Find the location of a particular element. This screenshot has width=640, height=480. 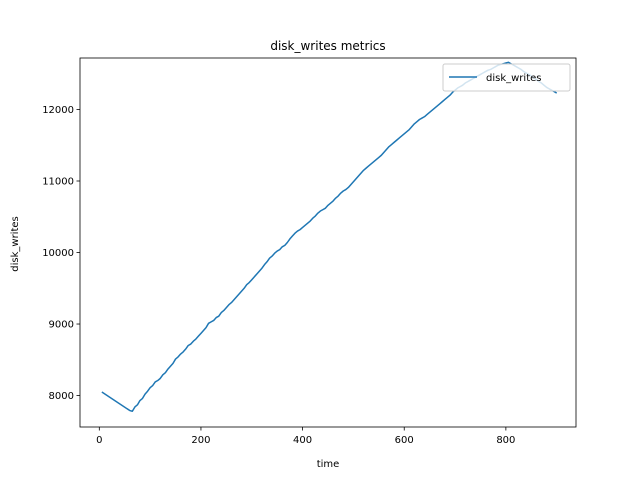

y-tick-label: 11000 is located at coordinates (58, 182).